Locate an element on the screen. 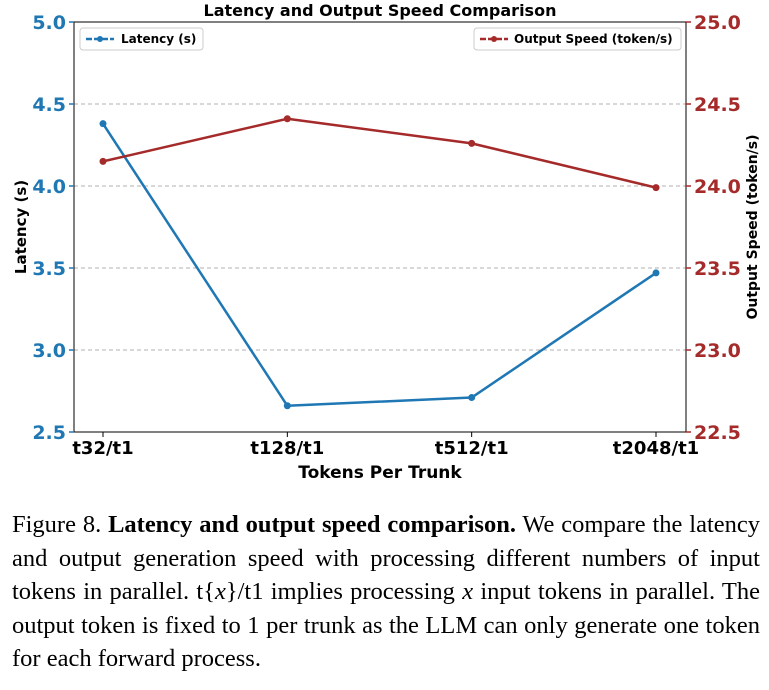  x-axis-label: Tokens Per Trunk is located at coordinates (380, 473).